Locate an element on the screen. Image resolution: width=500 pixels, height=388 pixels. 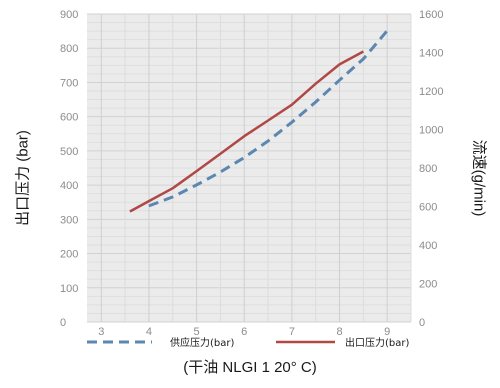
y-left-tick-label: 0 is located at coordinates (63, 323).